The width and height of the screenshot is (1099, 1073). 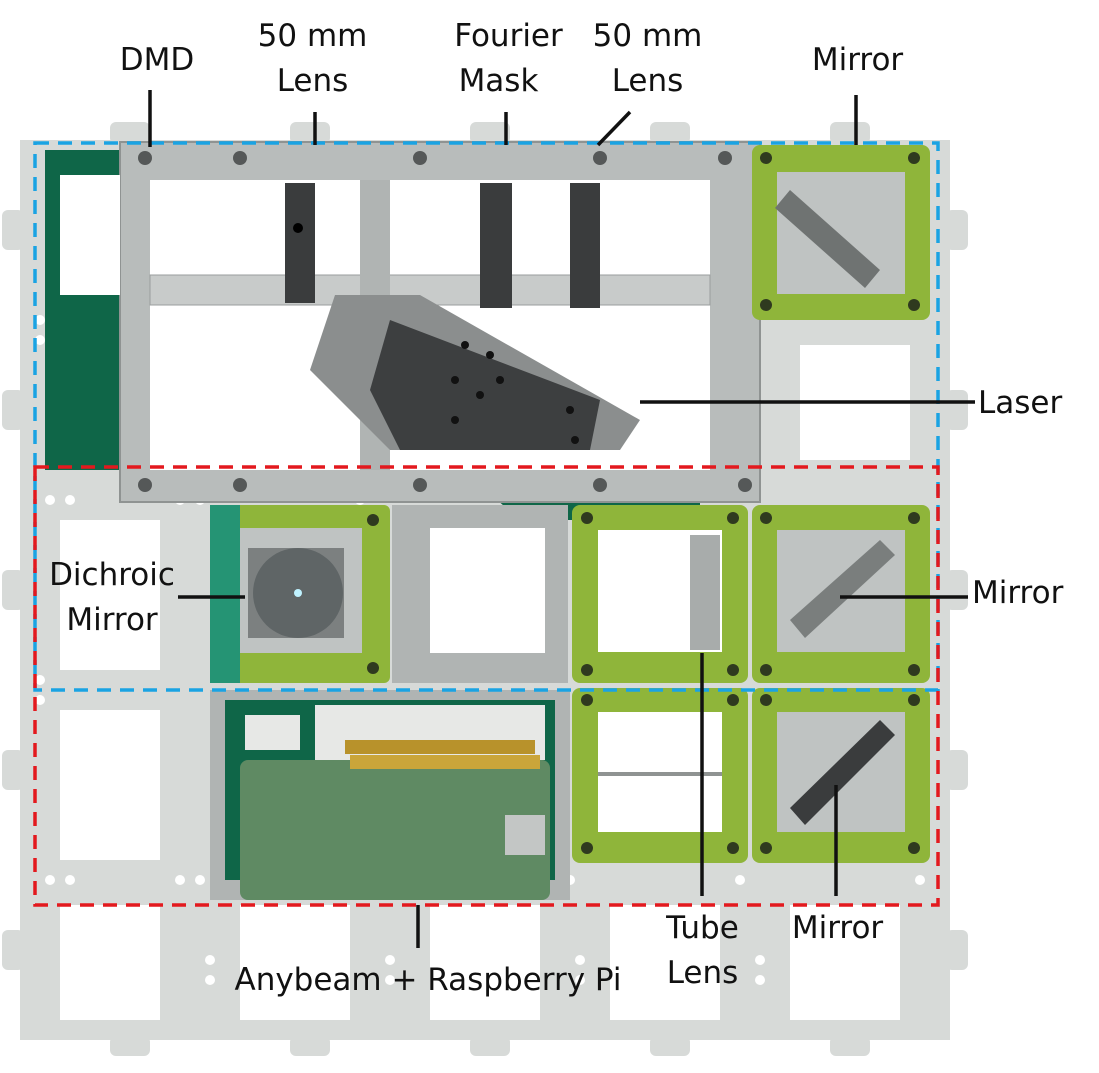 What do you see at coordinates (442, 245) in the screenshot?
I see `optical-posts` at bounding box center [442, 245].